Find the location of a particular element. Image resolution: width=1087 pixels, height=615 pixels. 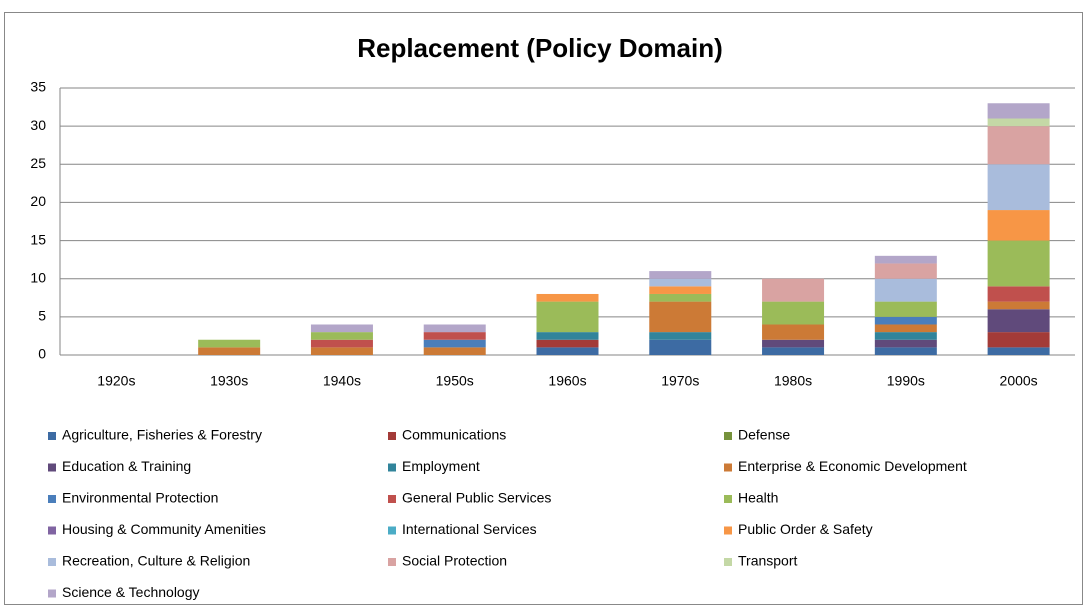

x-tick-label: 1940s is located at coordinates (342, 381).